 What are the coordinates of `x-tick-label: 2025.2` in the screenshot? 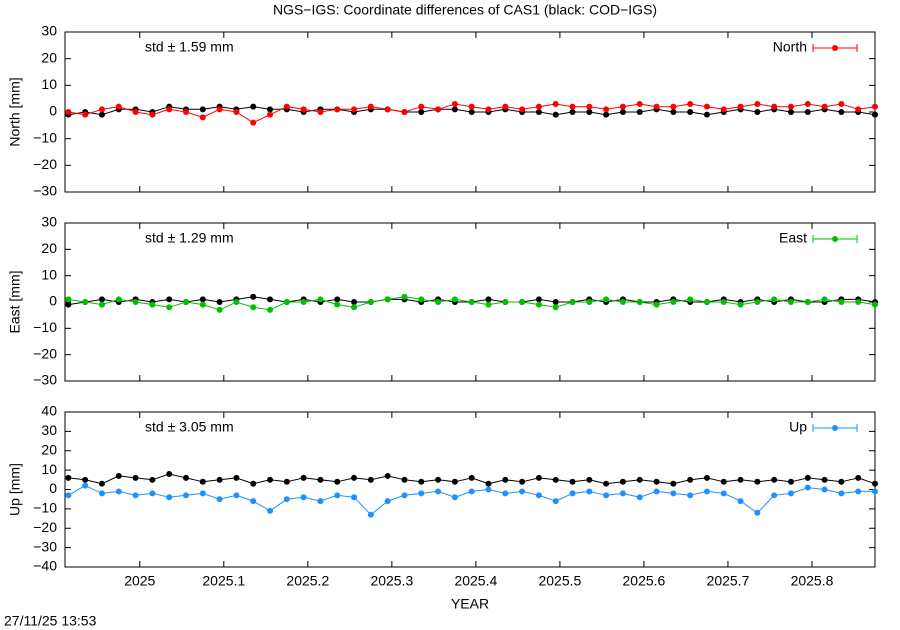 It's located at (307, 581).